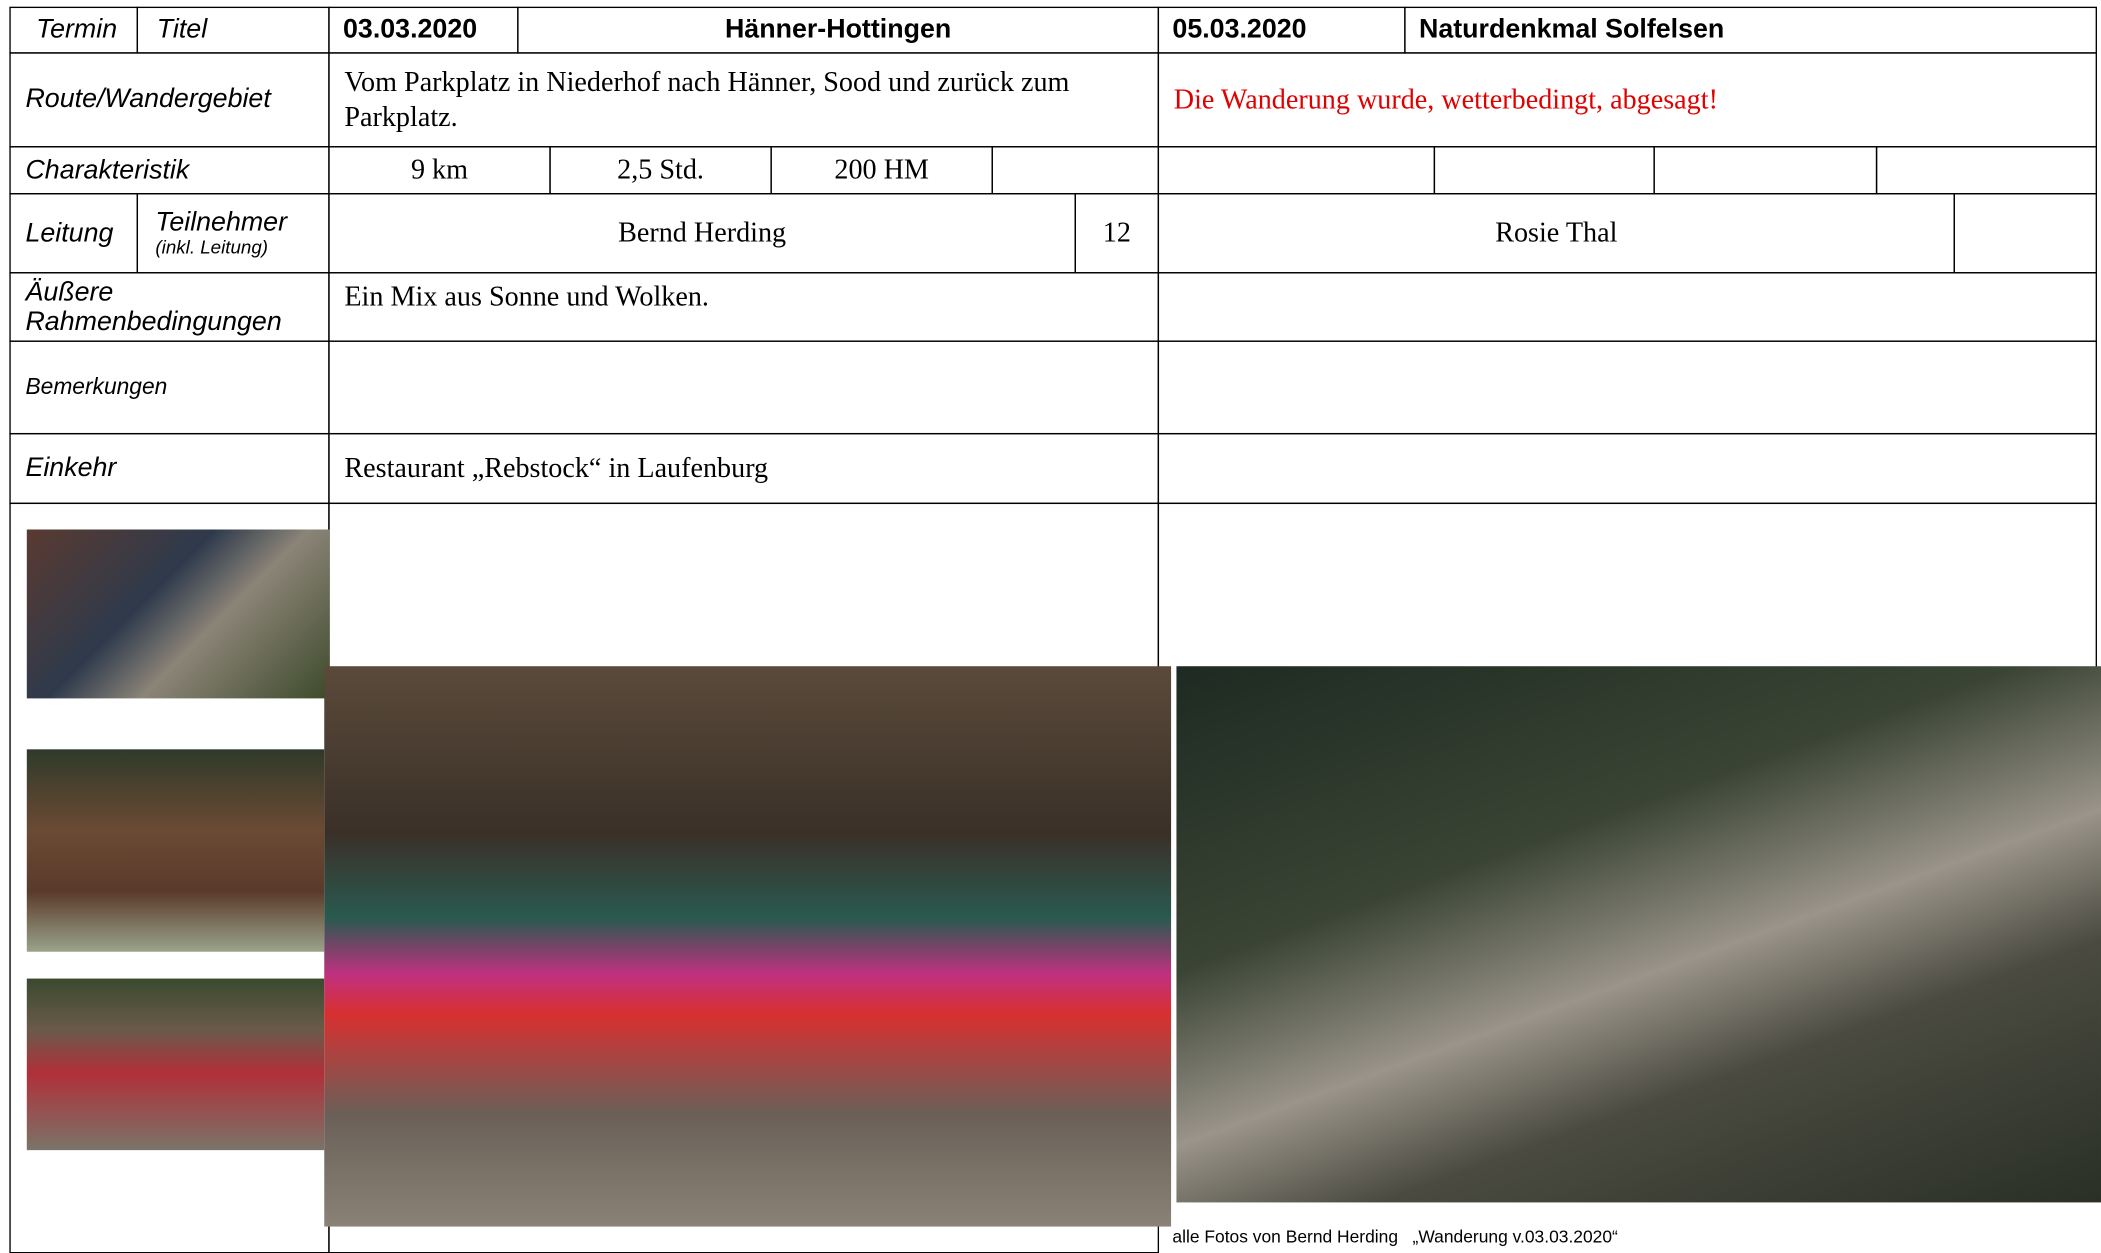 This screenshot has width=2101, height=1253. I want to click on cell: Bernd Herding, so click(702, 233).